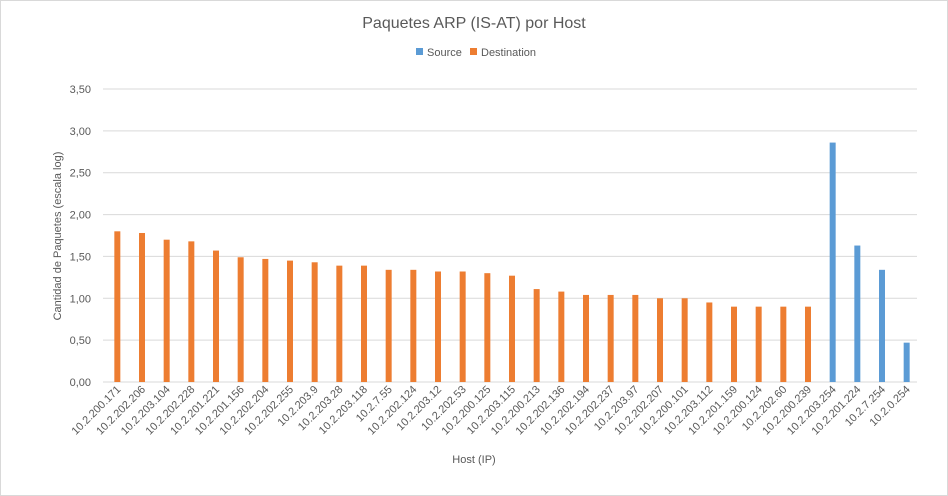  What do you see at coordinates (80, 90) in the screenshot?
I see `y-tick-label: 3,50` at bounding box center [80, 90].